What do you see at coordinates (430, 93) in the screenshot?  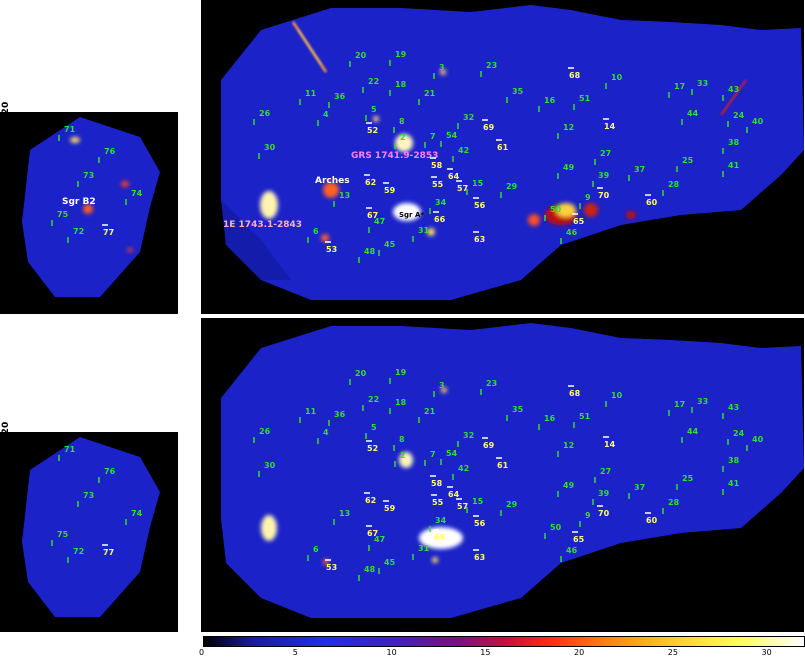 I see `source-label-21: 21` at bounding box center [430, 93].